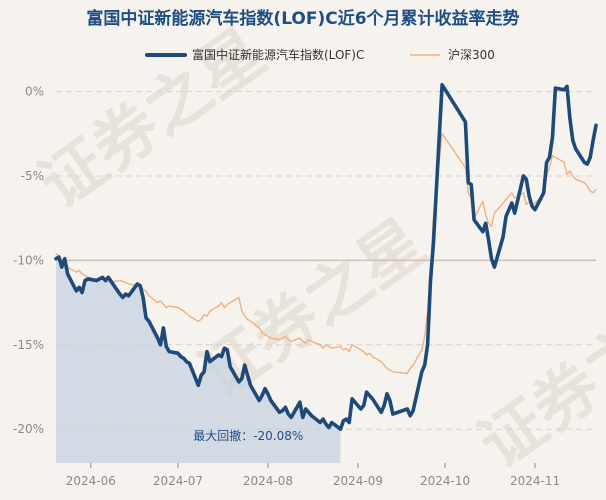 This screenshot has height=500, width=606. What do you see at coordinates (358, 481) in the screenshot?
I see `x-tick-label: 2024-09` at bounding box center [358, 481].